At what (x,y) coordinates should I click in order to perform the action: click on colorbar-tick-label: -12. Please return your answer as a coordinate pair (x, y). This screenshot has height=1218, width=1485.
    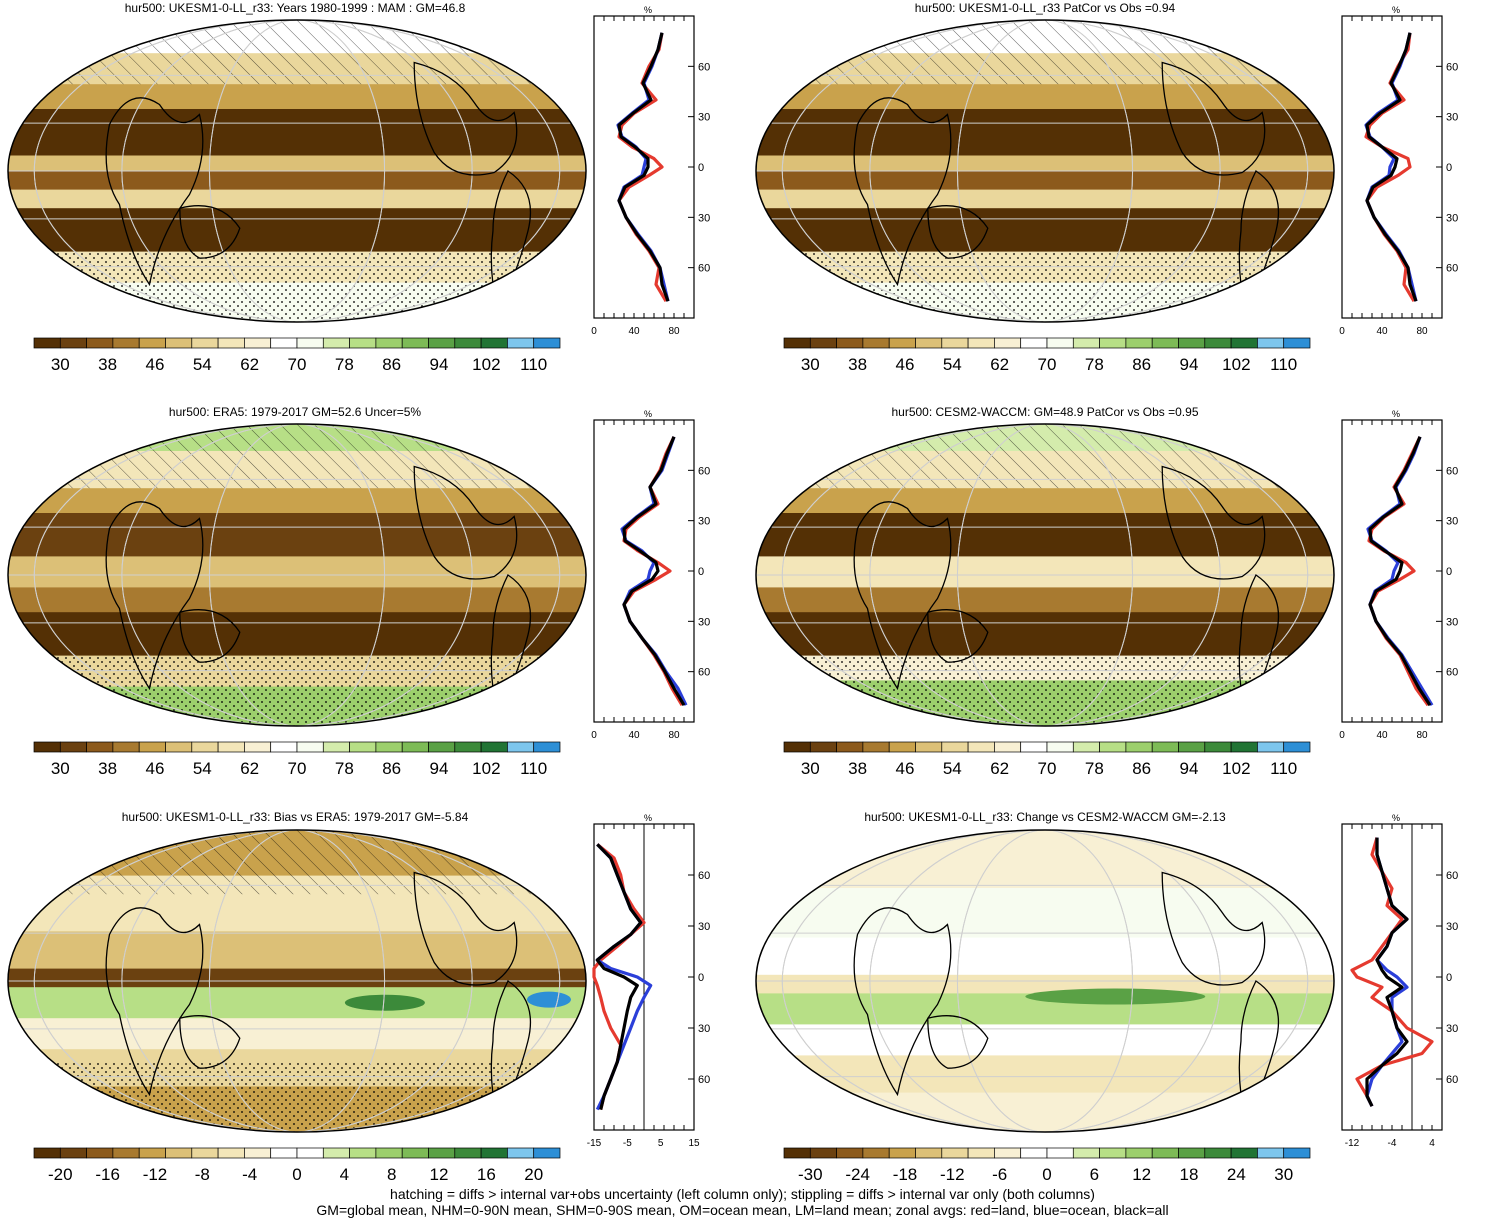
    Looking at the image, I should click on (155, 1174).